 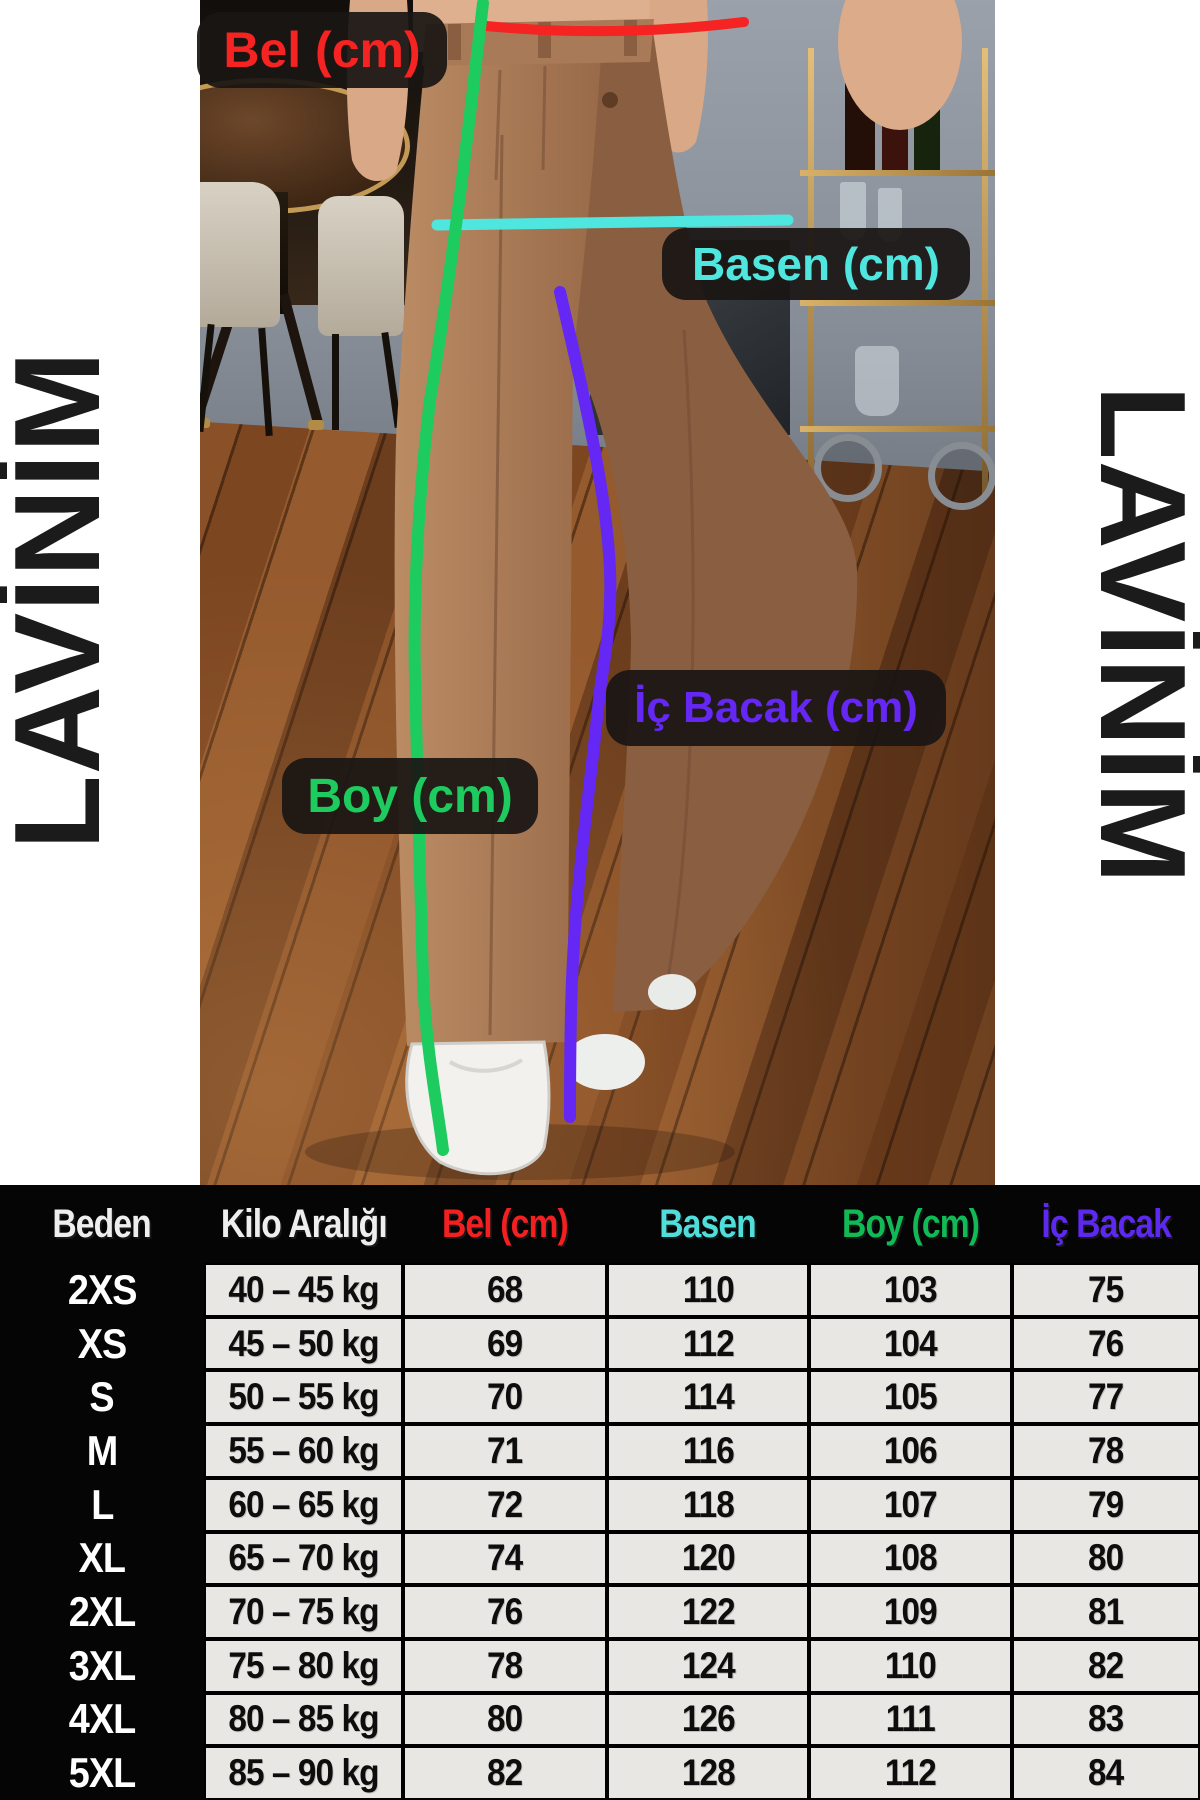 What do you see at coordinates (910, 1504) in the screenshot?
I see `value-cell: 107` at bounding box center [910, 1504].